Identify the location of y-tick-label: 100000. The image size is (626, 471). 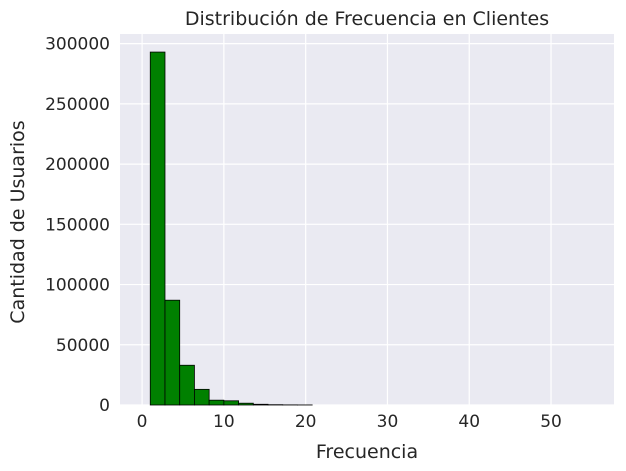
(77, 286).